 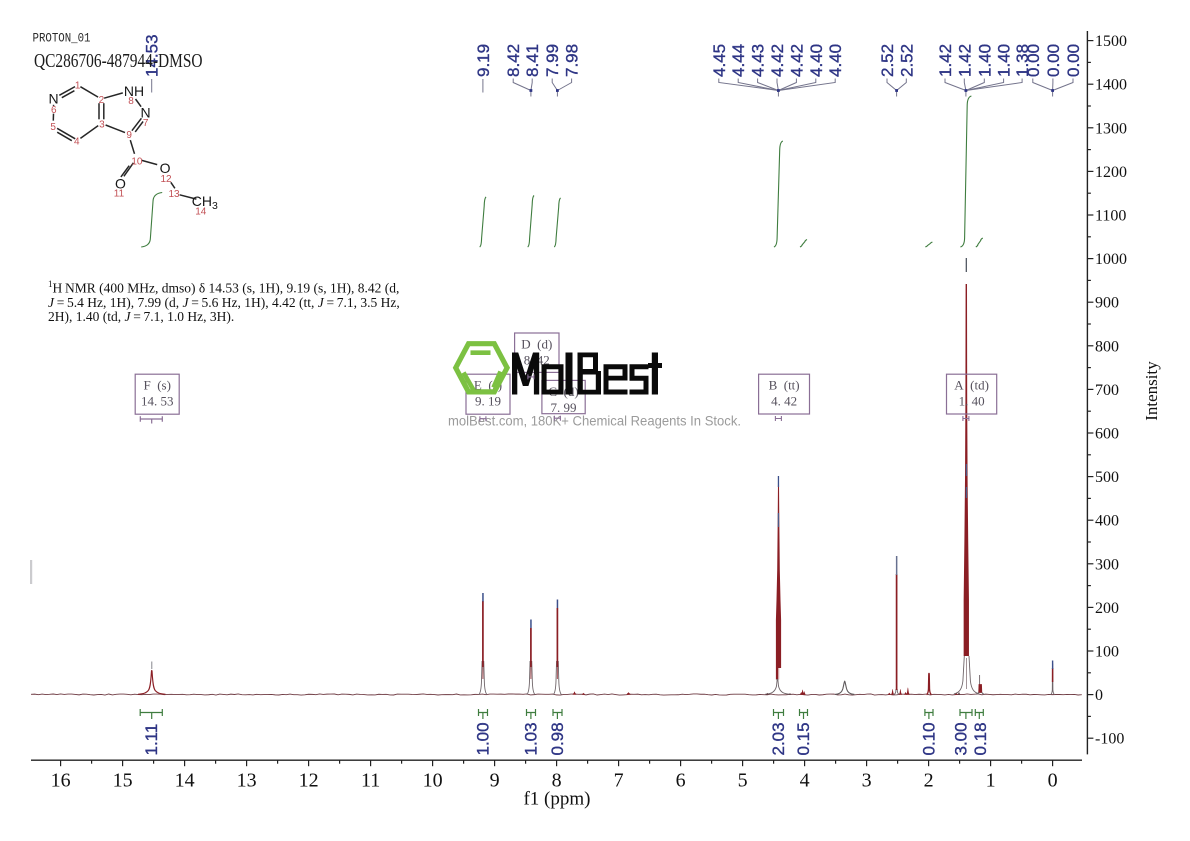 What do you see at coordinates (1111, 128) in the screenshot?
I see `svg-text: 1300` at bounding box center [1111, 128].